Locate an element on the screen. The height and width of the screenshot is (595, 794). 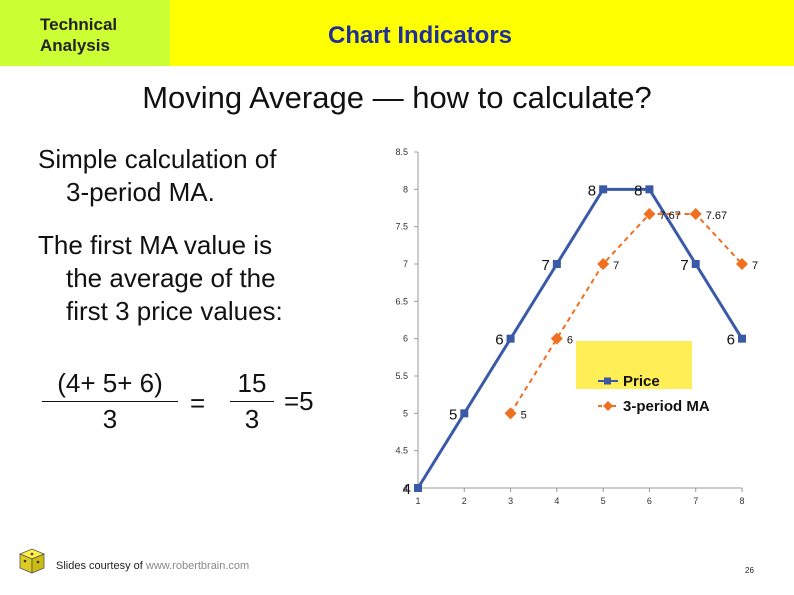
ma-series-line is located at coordinates (626, 313).